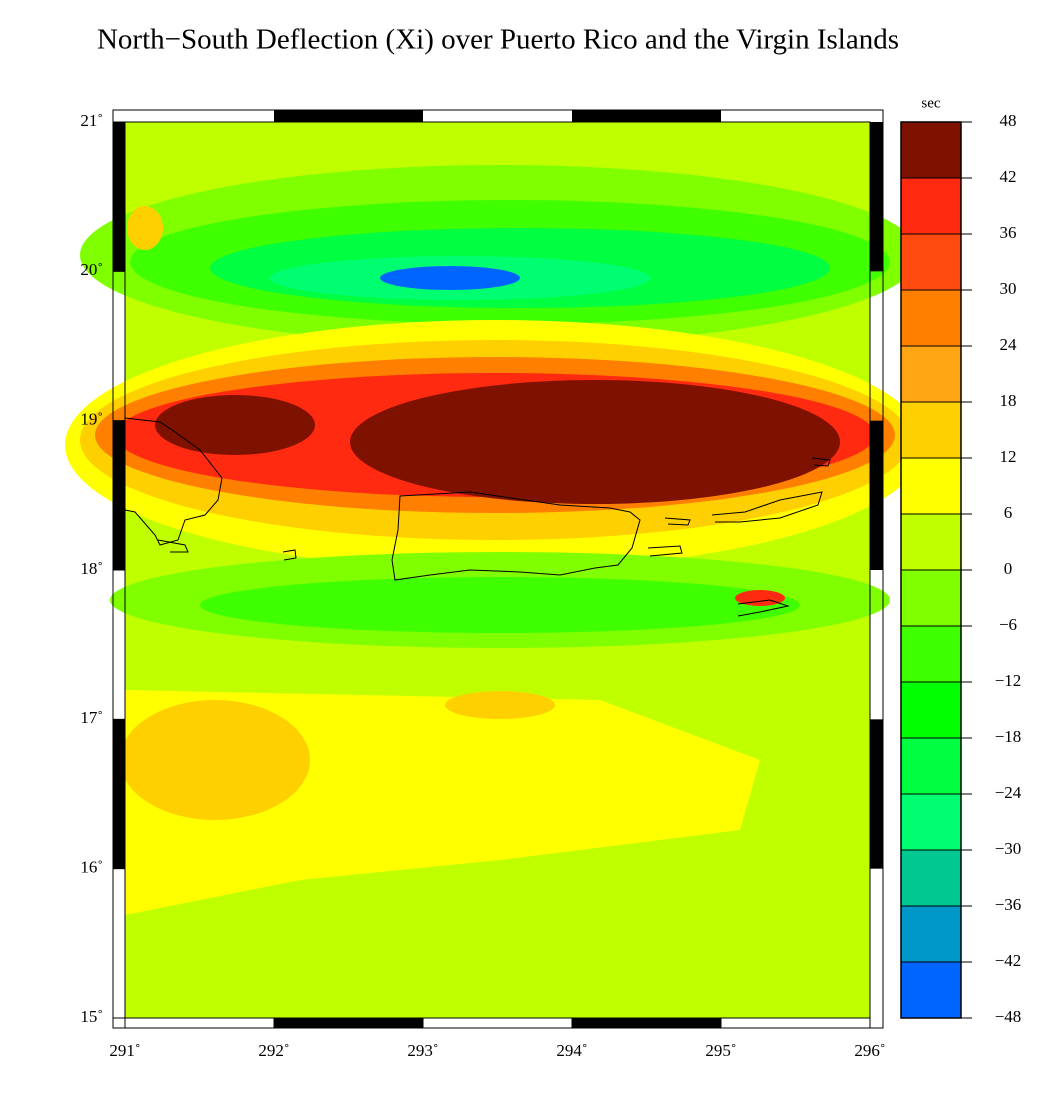 The height and width of the screenshot is (1105, 1060). What do you see at coordinates (720, 1050) in the screenshot?
I see `x-tick-label: 295˚` at bounding box center [720, 1050].